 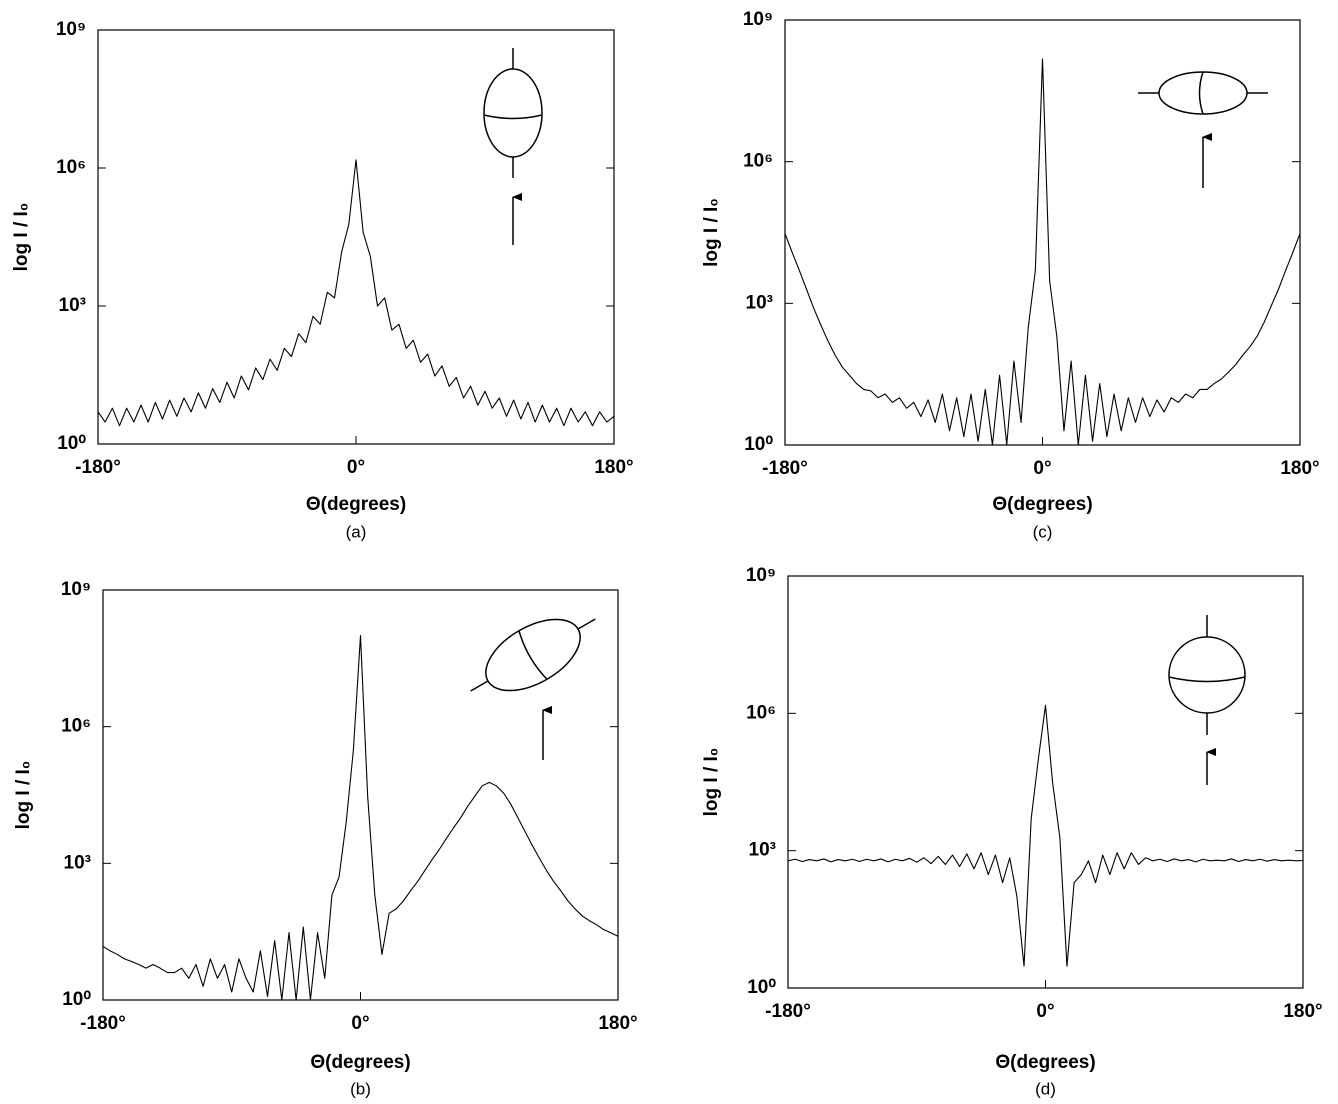 I want to click on inset-d, so click(x=1207, y=700).